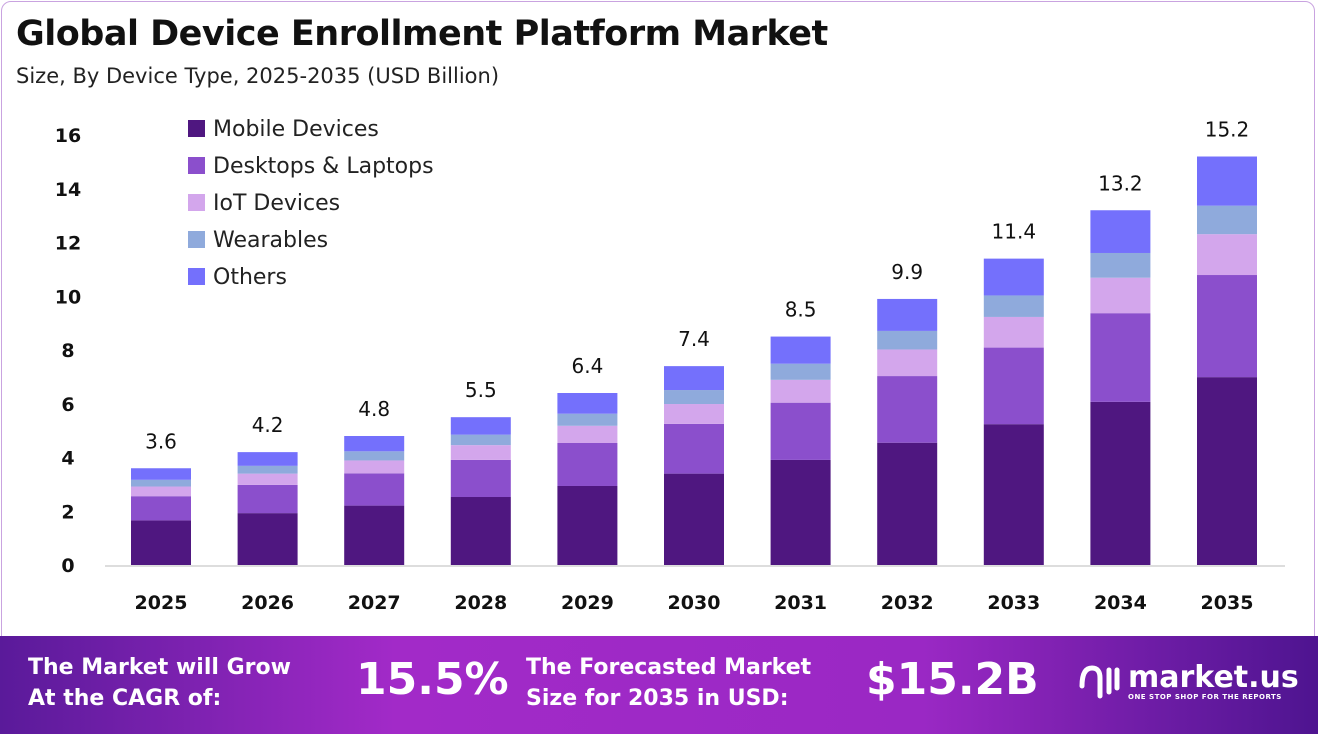  I want to click on legend-label: Mobile Devices, so click(296, 129).